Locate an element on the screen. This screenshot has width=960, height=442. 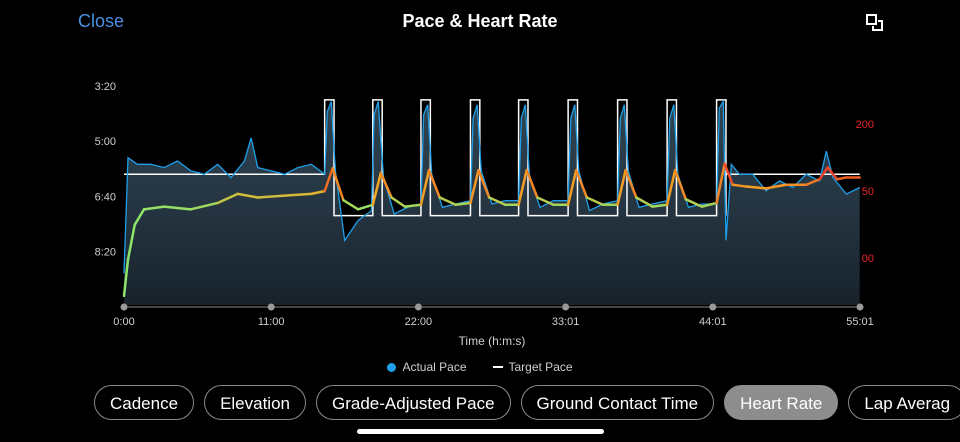
legend-actual-pace: Actual Pace is located at coordinates (427, 367).